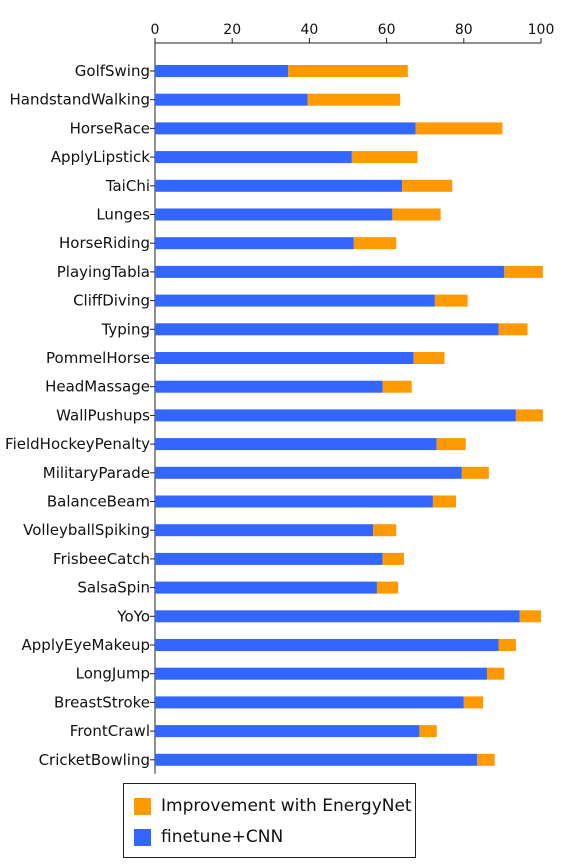  I want to click on category-label: GolfSwing, so click(112, 71).